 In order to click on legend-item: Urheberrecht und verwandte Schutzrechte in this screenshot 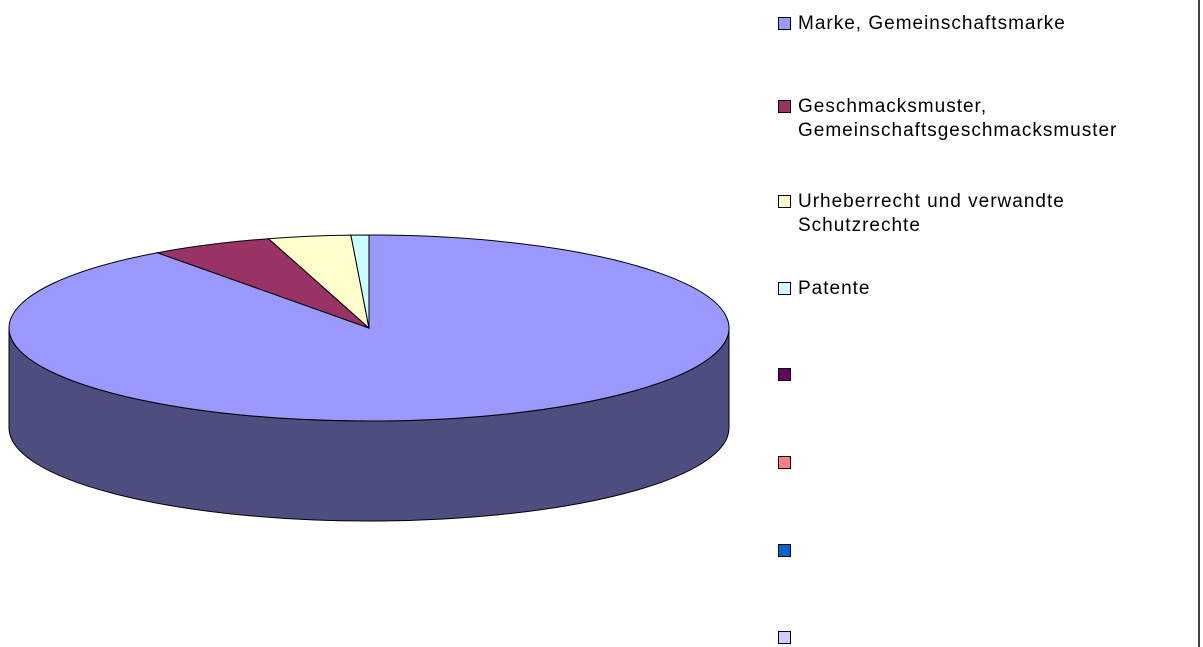, I will do `click(978, 214)`.